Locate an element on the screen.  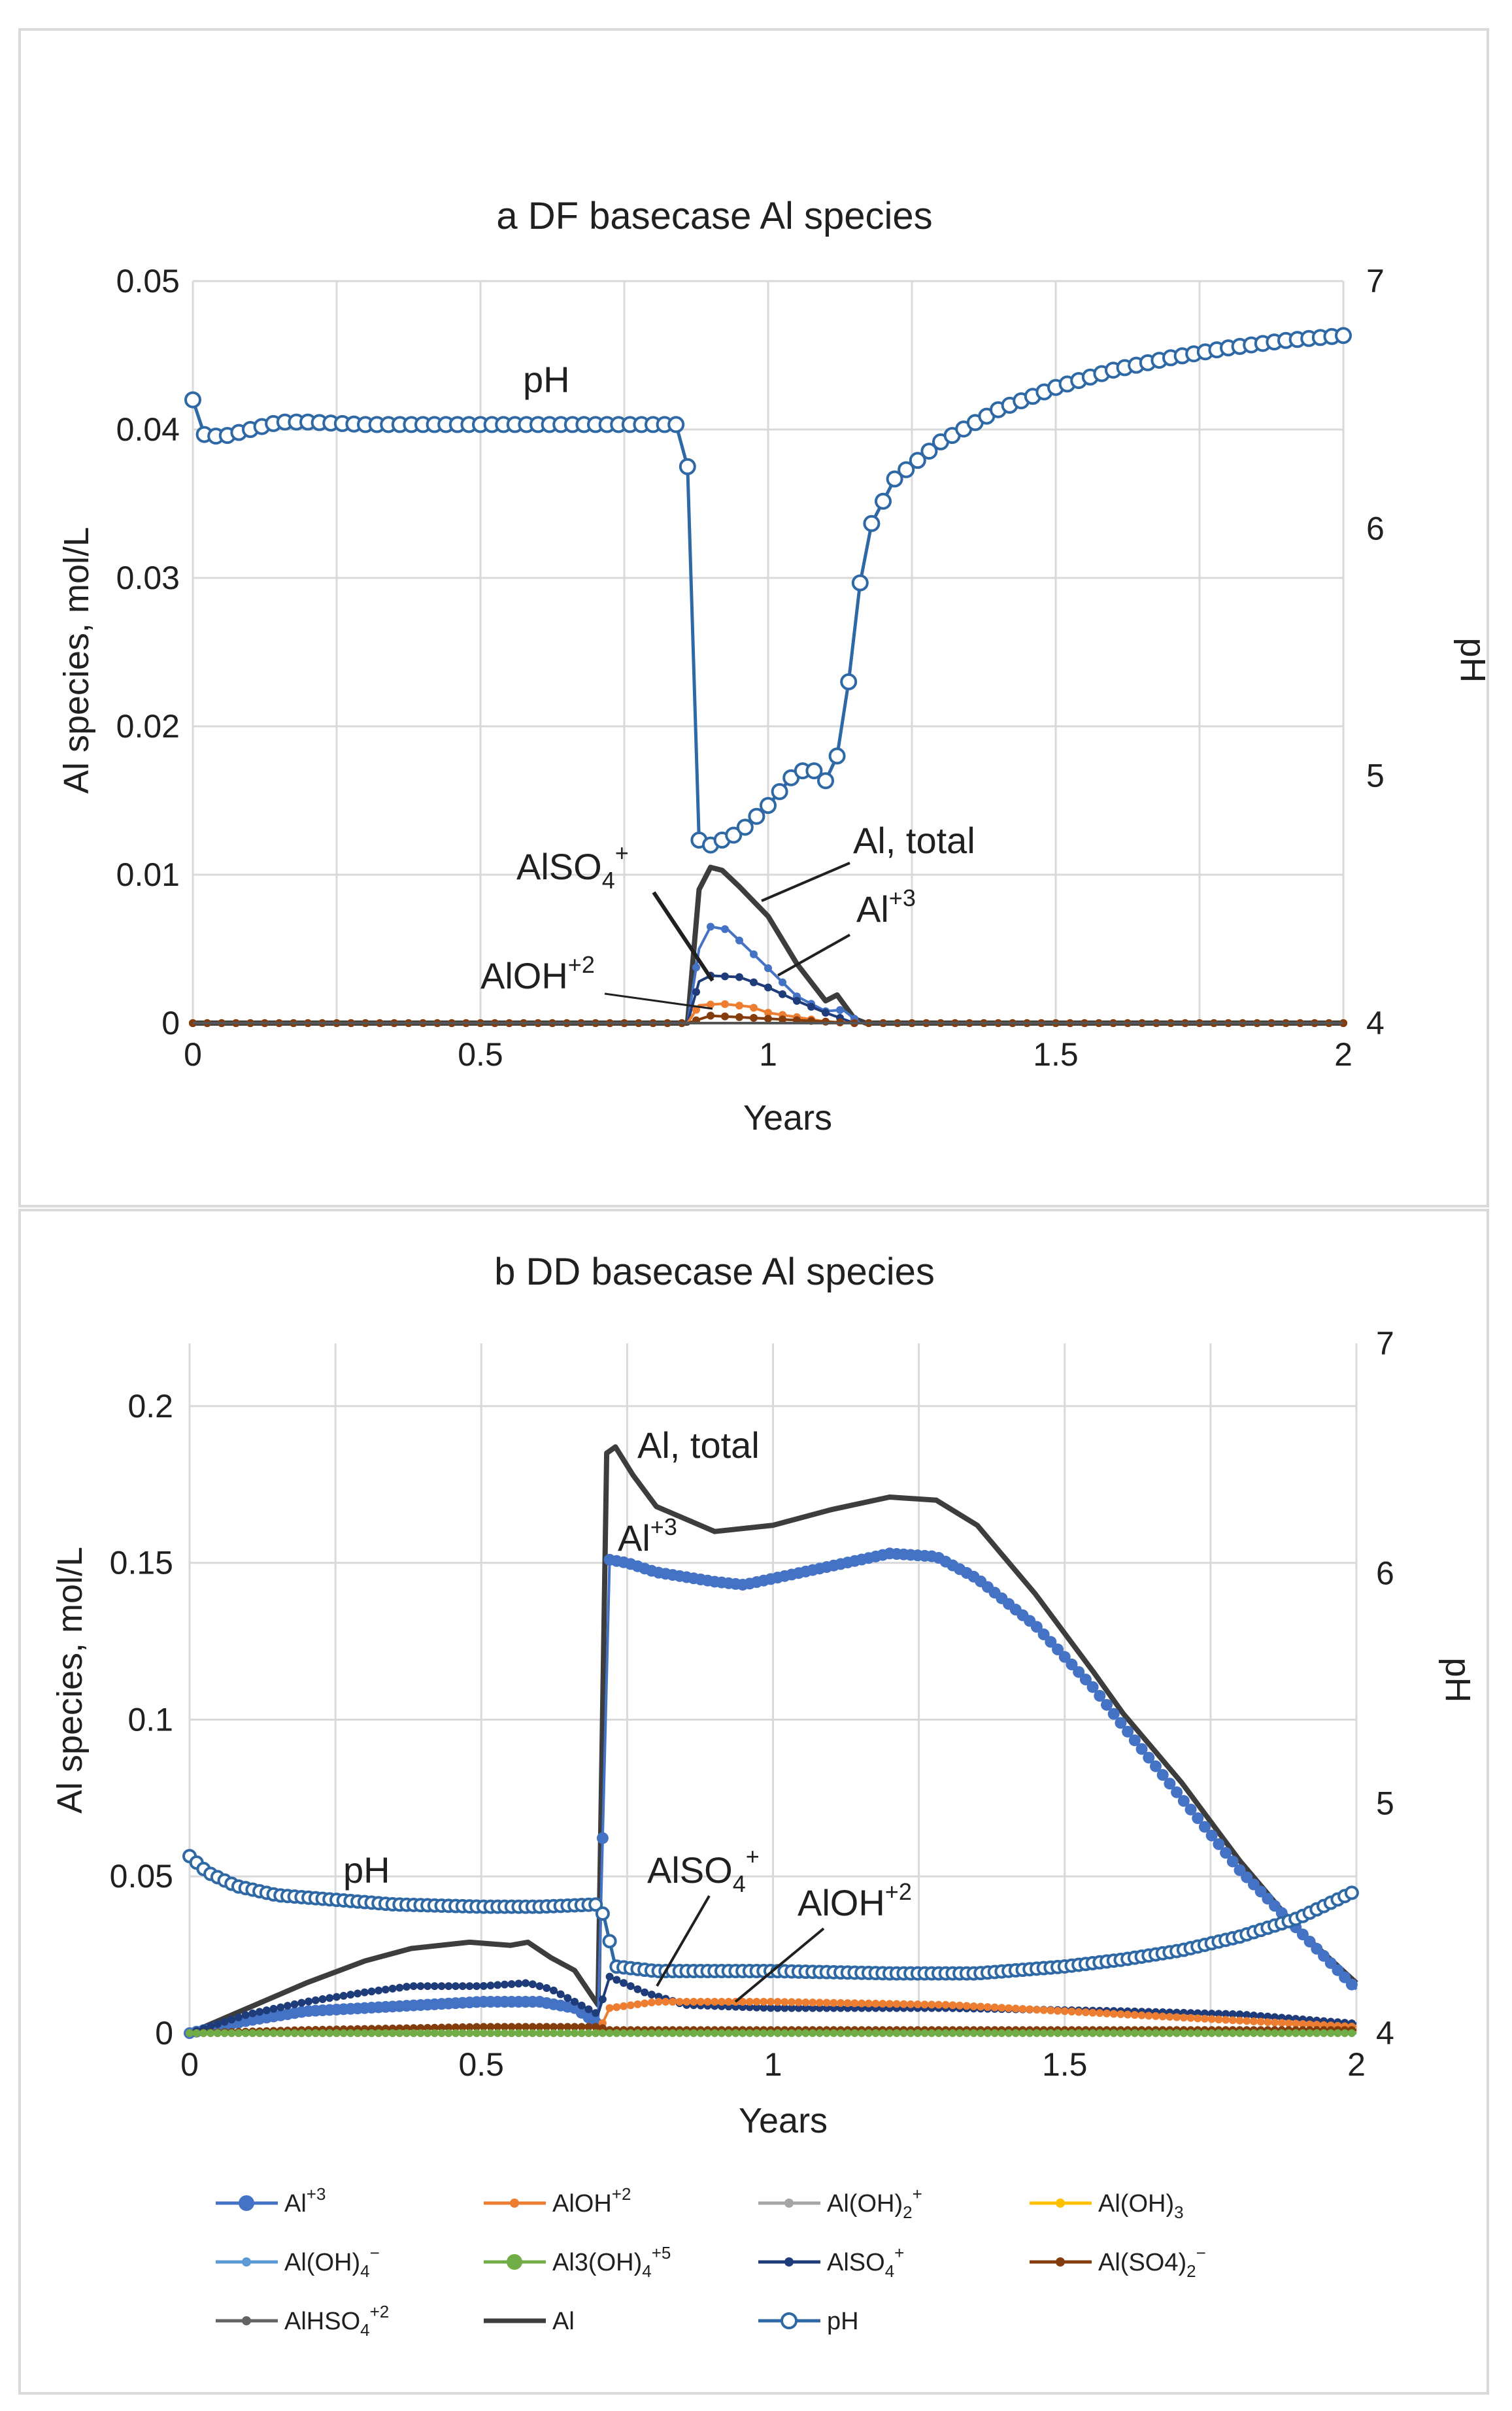
chart-a-y2label: pH is located at coordinates (1472, 660).